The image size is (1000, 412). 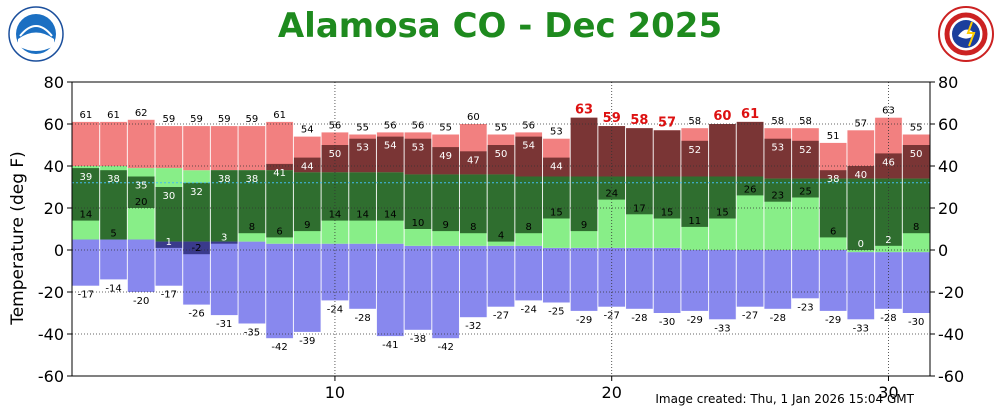 I want to click on record-low-label: -24, so click(x=529, y=309).